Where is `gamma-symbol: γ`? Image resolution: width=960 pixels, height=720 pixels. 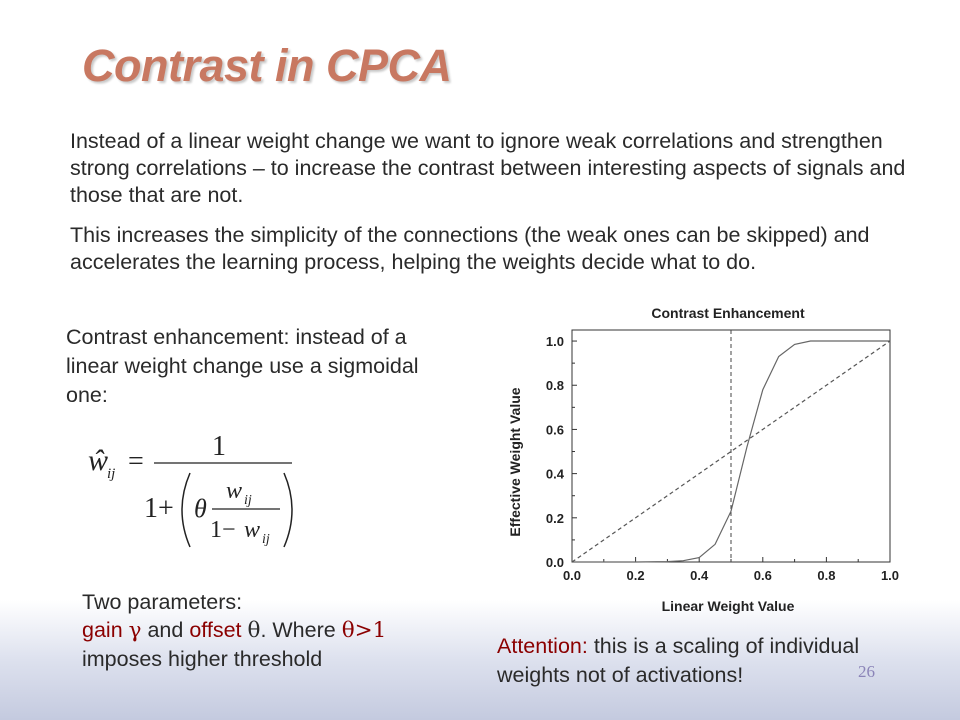 gamma-symbol: γ is located at coordinates (135, 630).